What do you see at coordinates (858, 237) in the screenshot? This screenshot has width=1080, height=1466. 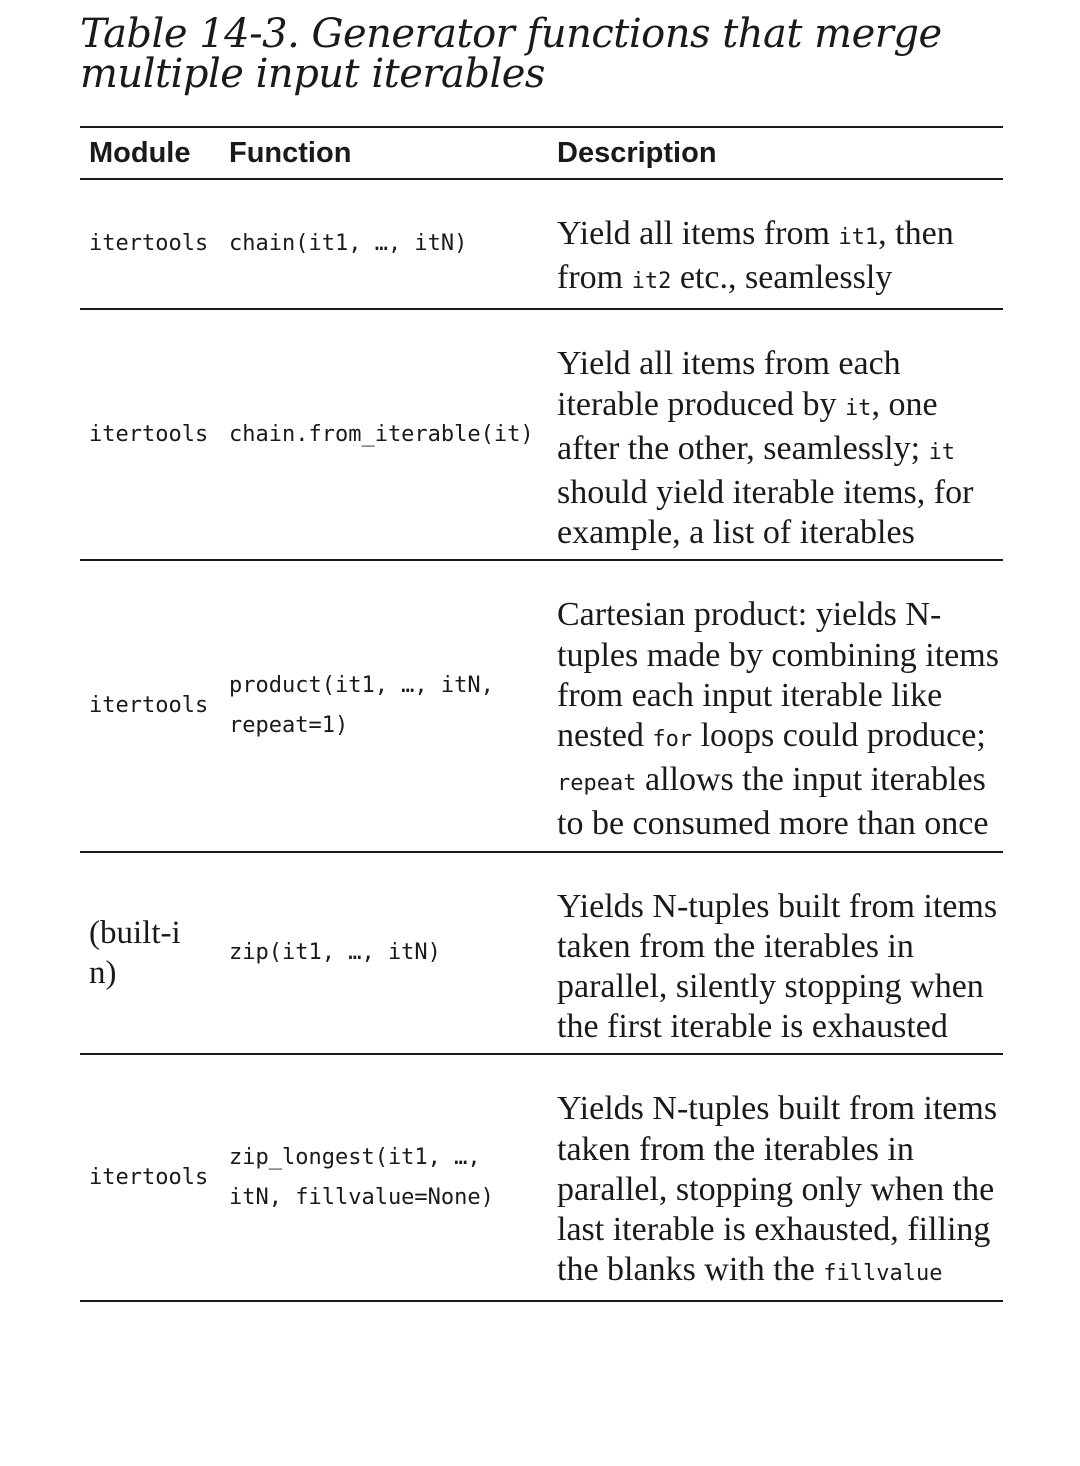 I see `inline-code: it1` at bounding box center [858, 237].